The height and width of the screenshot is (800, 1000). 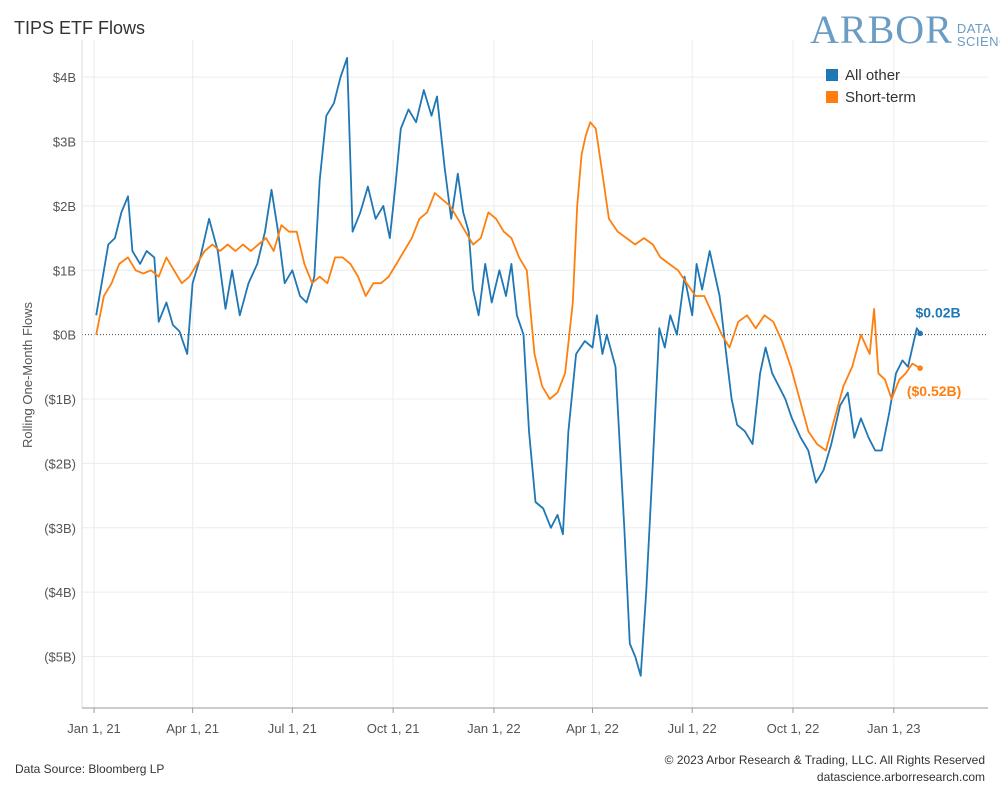 I want to click on logo-sub-text: DATA SCIENCE, so click(x=978, y=35).